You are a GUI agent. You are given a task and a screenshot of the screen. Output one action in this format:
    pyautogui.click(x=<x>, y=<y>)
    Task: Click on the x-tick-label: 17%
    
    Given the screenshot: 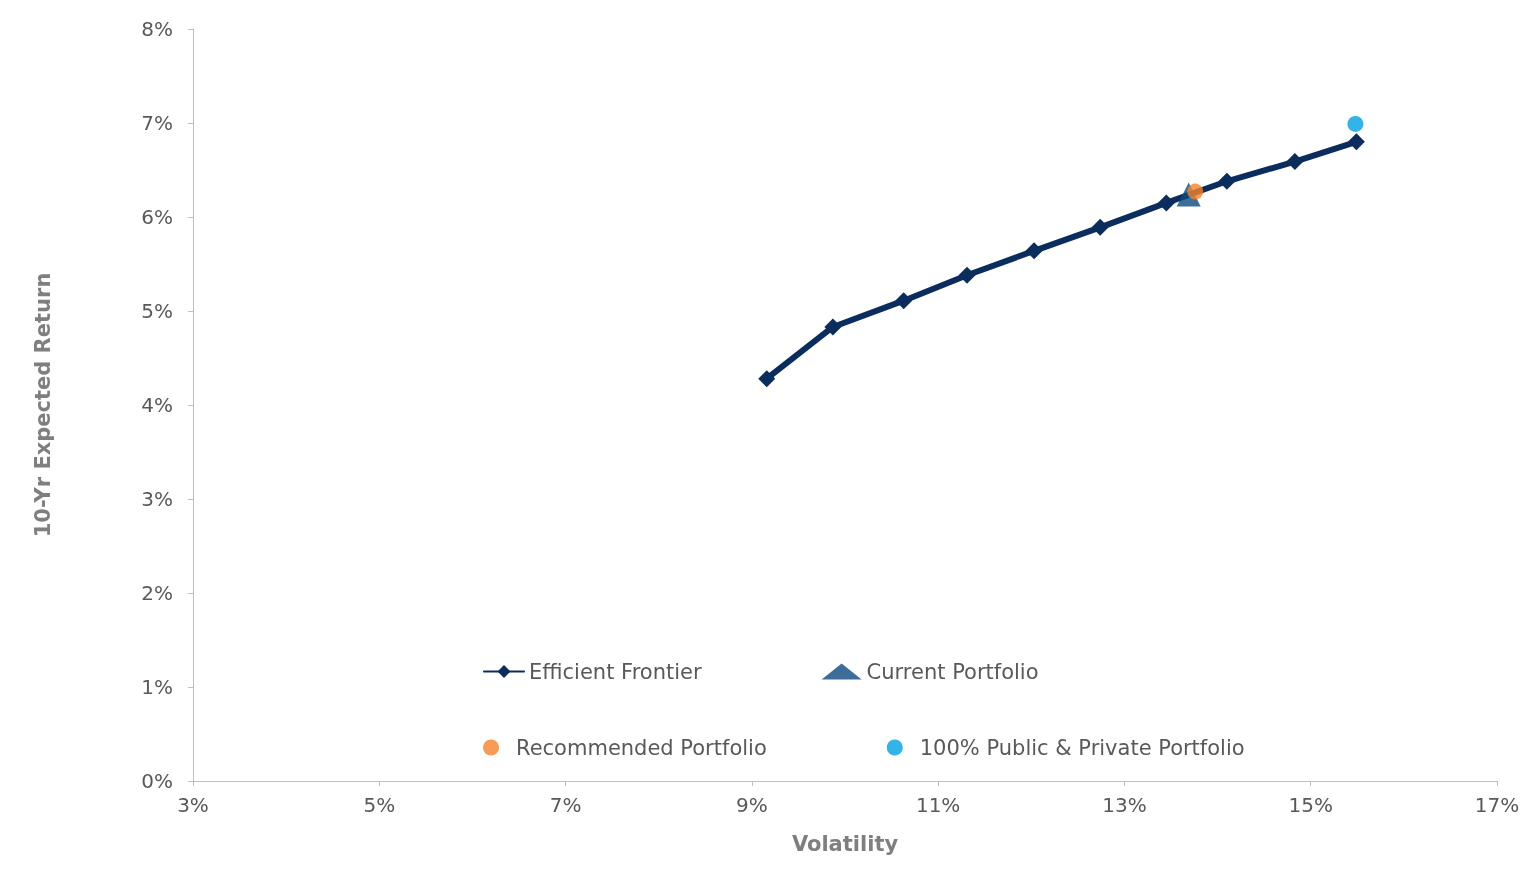 What is the action you would take?
    pyautogui.click(x=1497, y=805)
    